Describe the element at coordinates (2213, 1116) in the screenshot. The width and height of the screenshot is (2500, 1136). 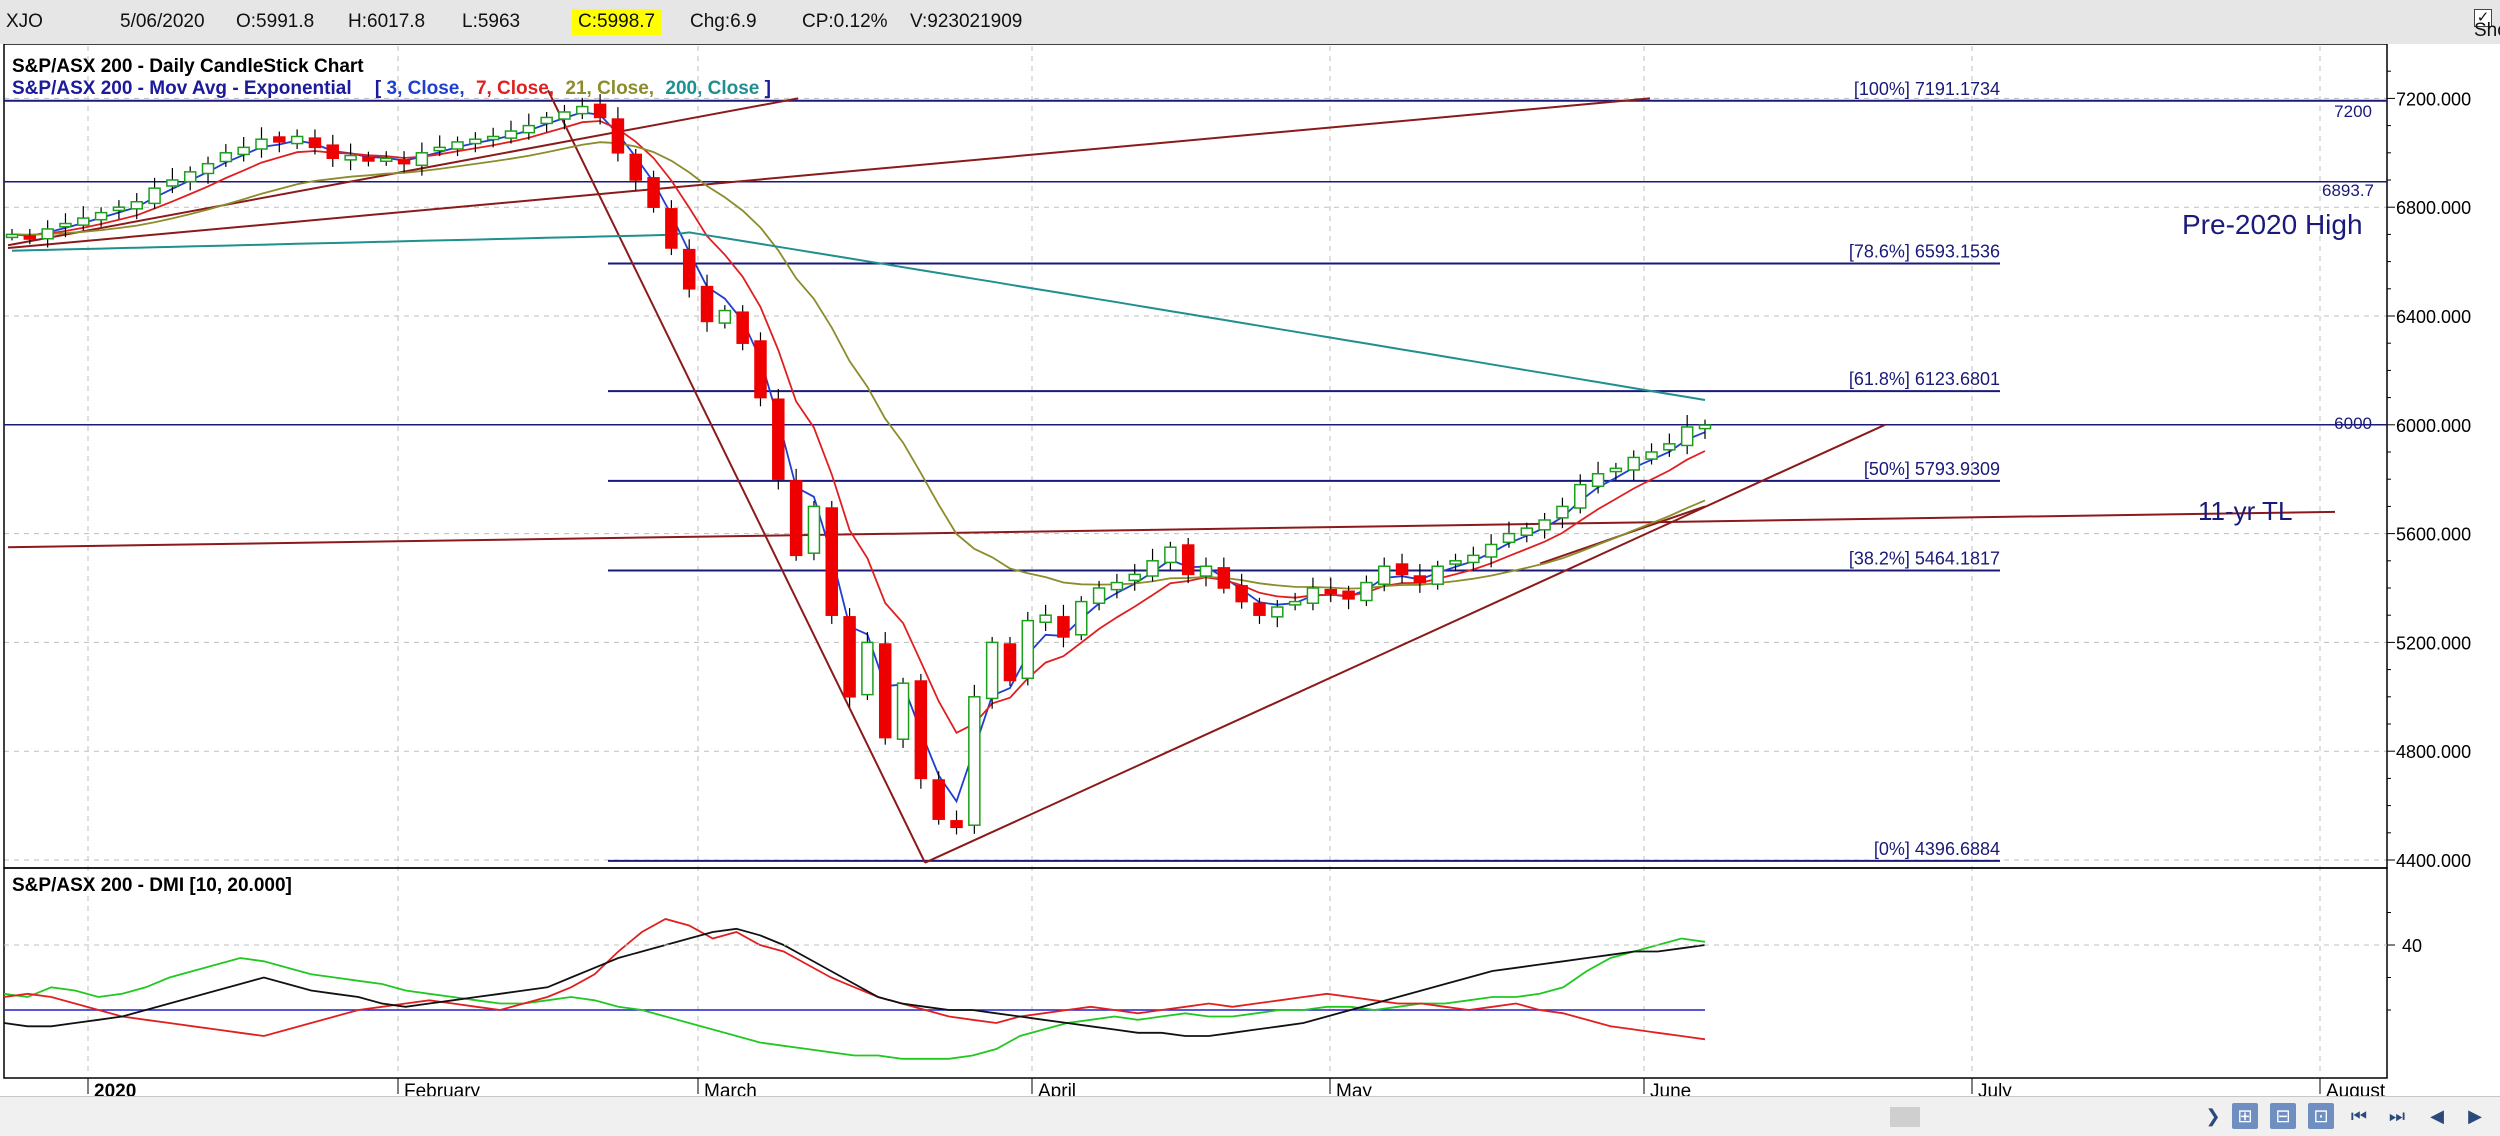
I see `scroll-right-button: ❯` at that location.